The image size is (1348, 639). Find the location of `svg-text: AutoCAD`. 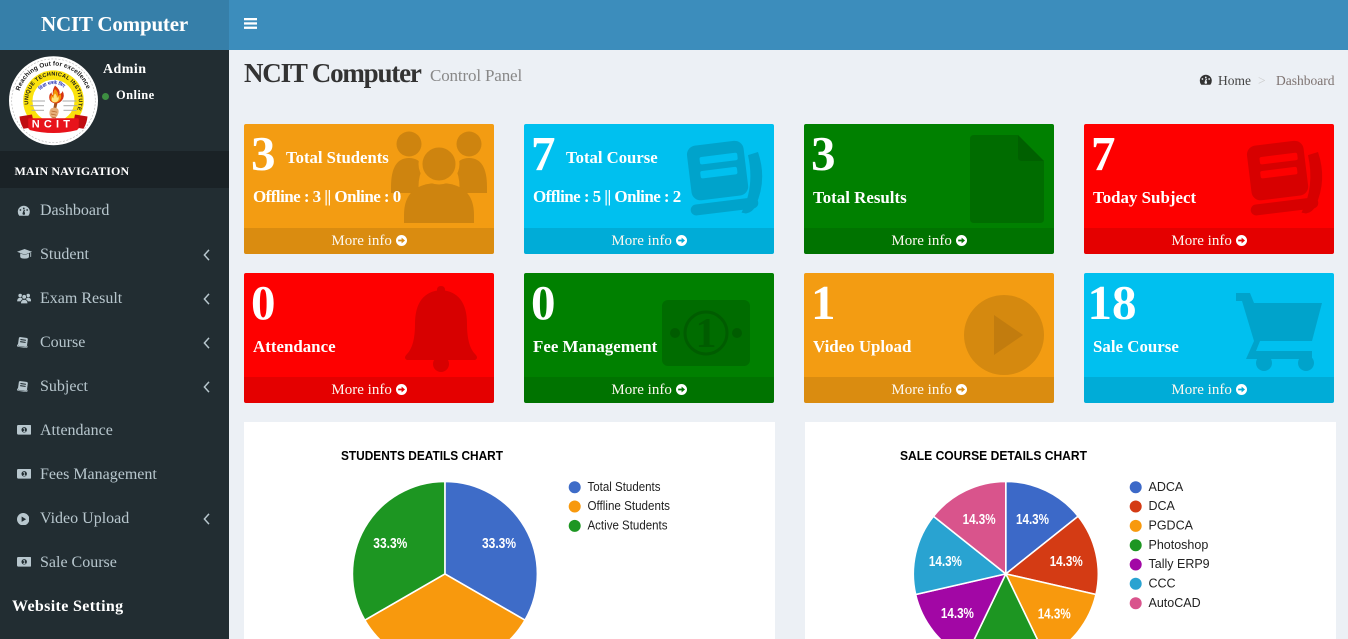

svg-text: AutoCAD is located at coordinates (1175, 603).